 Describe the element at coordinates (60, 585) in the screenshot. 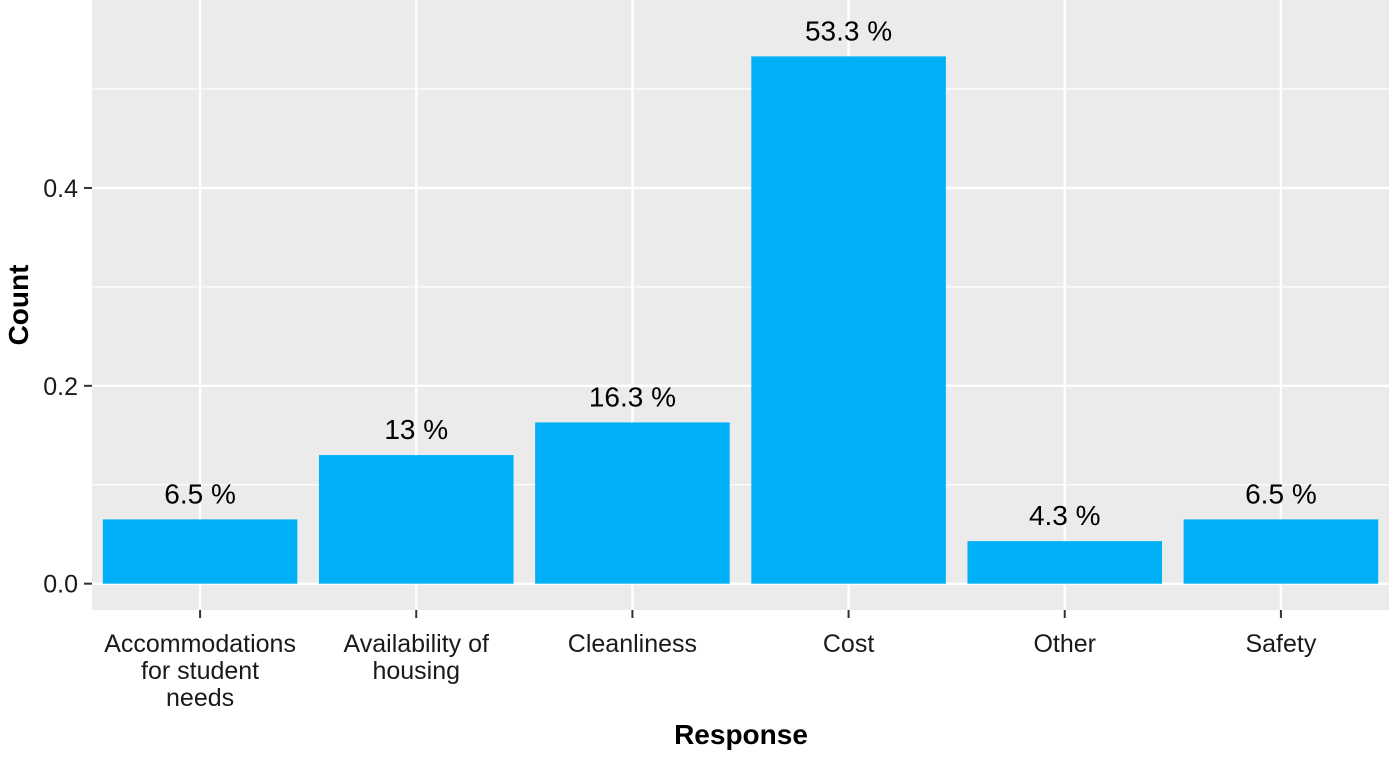

I see `y-tick-label: 0.0` at that location.